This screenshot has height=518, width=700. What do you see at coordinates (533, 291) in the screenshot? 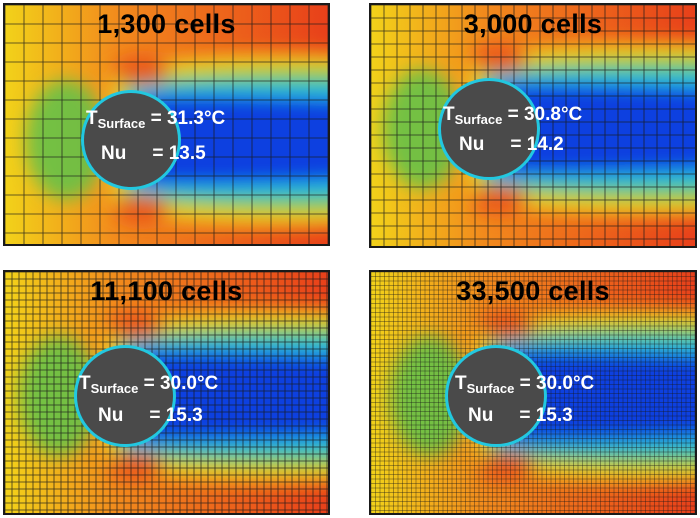
I see `panel-title: 33,500 cells` at bounding box center [533, 291].